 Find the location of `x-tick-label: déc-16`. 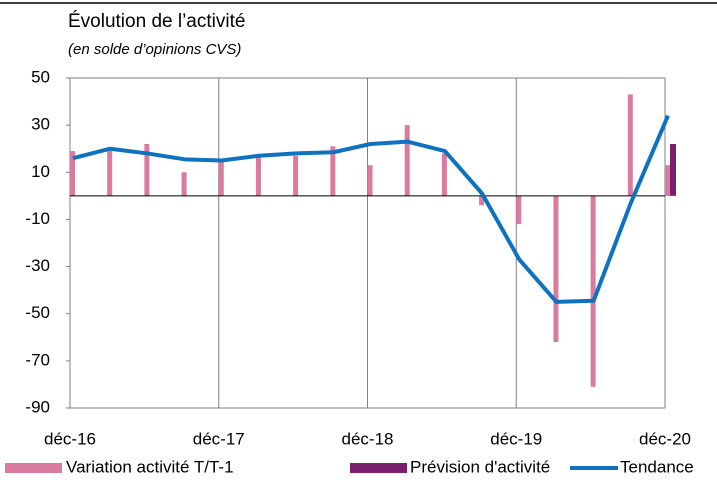

x-tick-label: déc-16 is located at coordinates (70, 438).